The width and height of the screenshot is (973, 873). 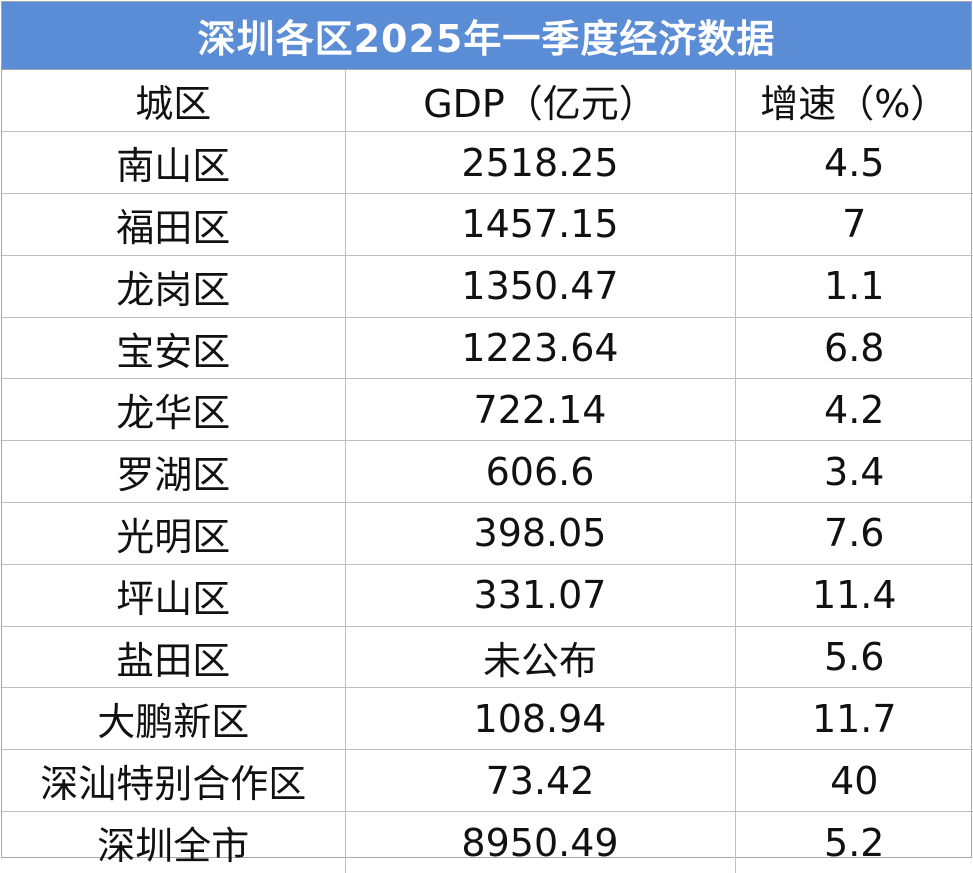 I want to click on district-cell: 福田区, so click(x=174, y=224).